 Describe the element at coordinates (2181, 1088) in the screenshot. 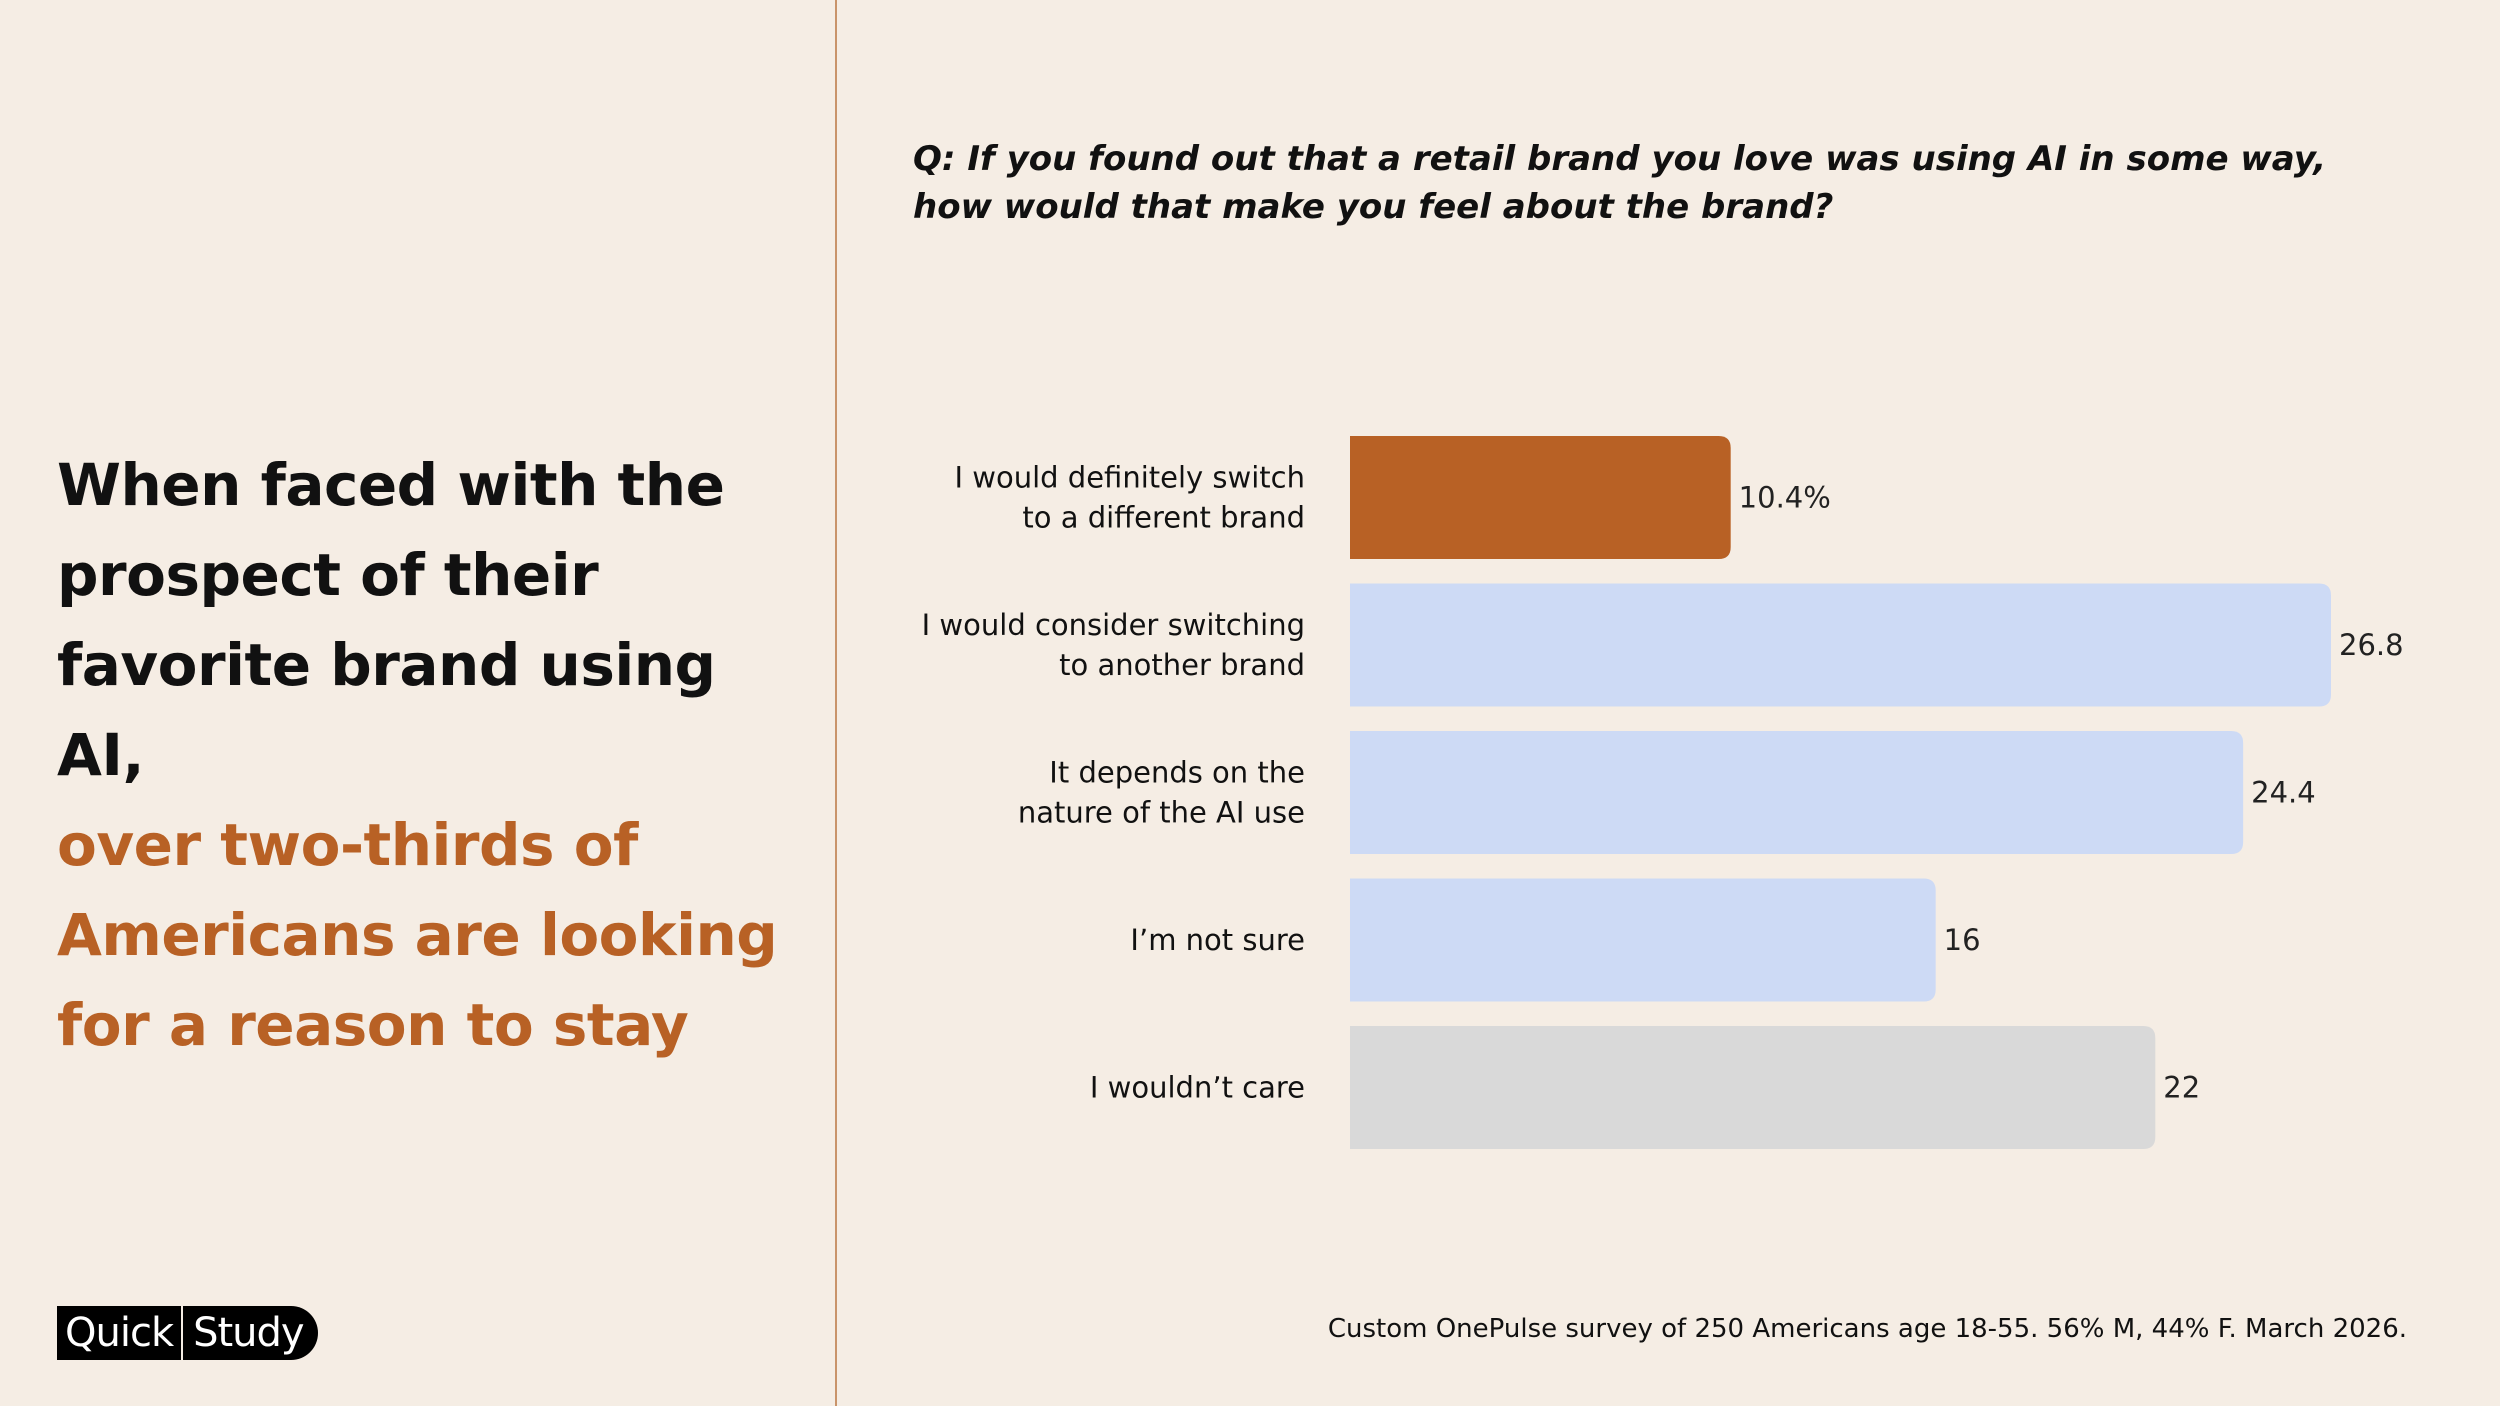

I see `value-label-5: 22` at that location.